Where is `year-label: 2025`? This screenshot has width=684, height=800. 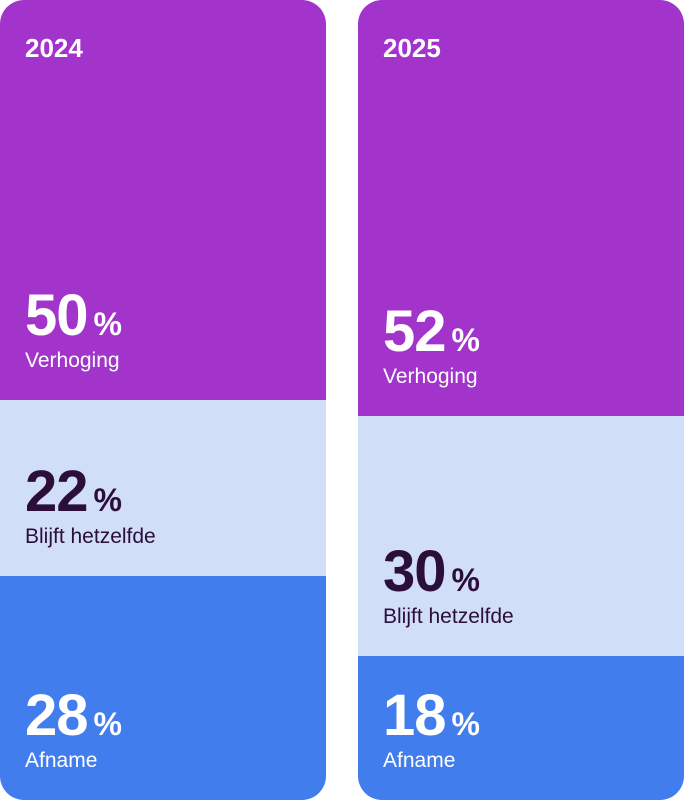
year-label: 2025 is located at coordinates (412, 48).